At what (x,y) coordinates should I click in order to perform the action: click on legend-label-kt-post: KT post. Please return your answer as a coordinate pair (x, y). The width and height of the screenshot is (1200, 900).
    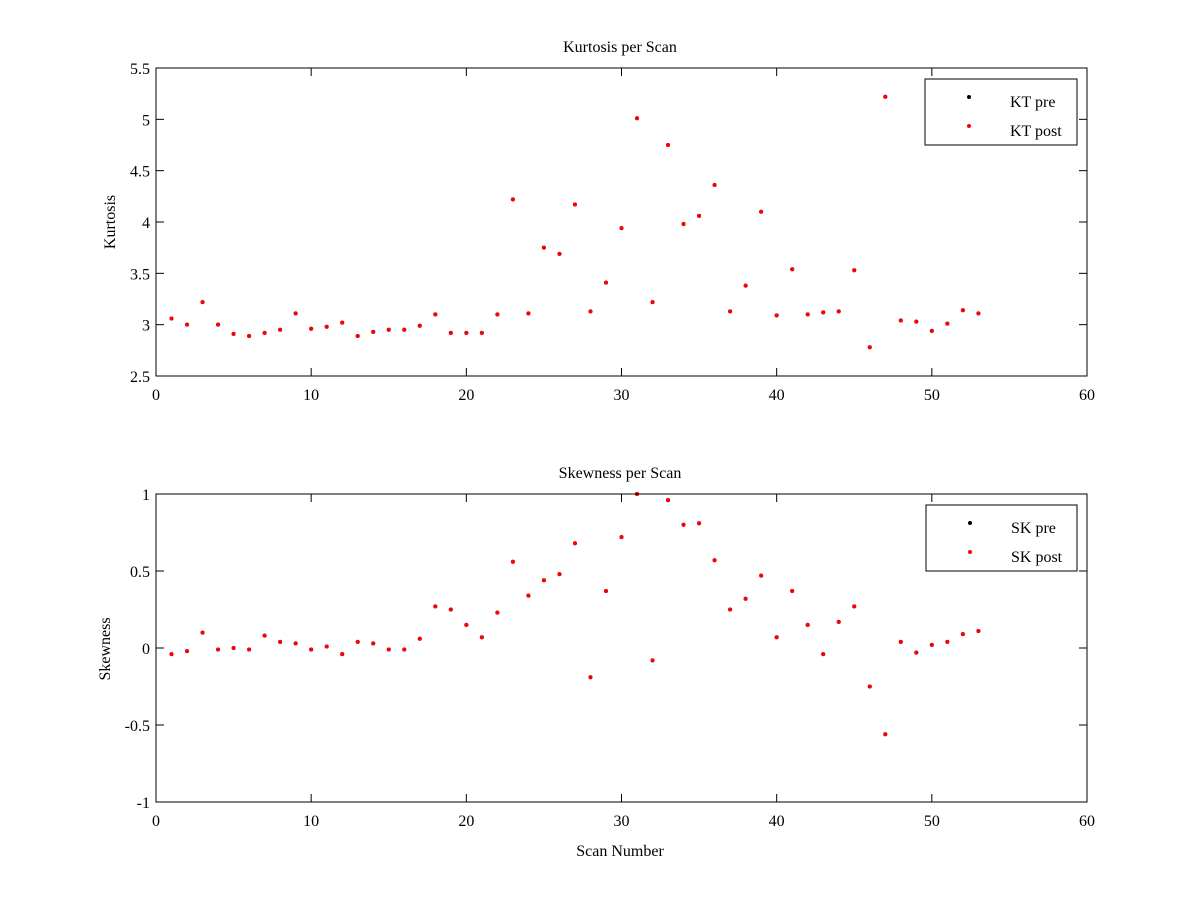
    Looking at the image, I should click on (1036, 131).